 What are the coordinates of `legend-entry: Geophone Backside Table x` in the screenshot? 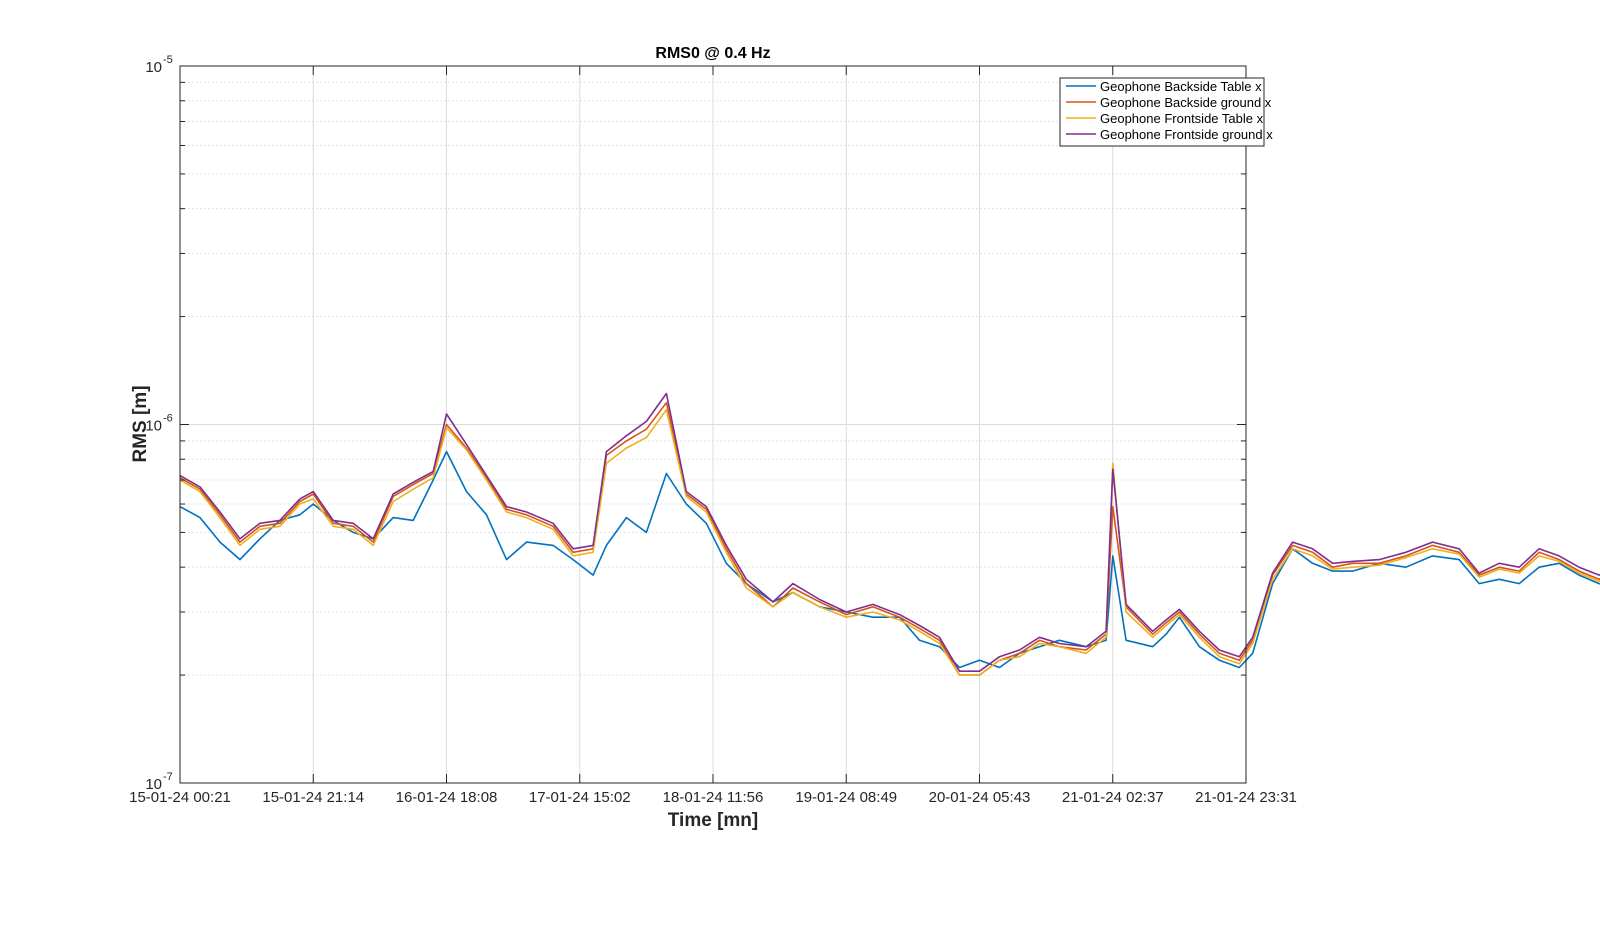 It's located at (1164, 86).